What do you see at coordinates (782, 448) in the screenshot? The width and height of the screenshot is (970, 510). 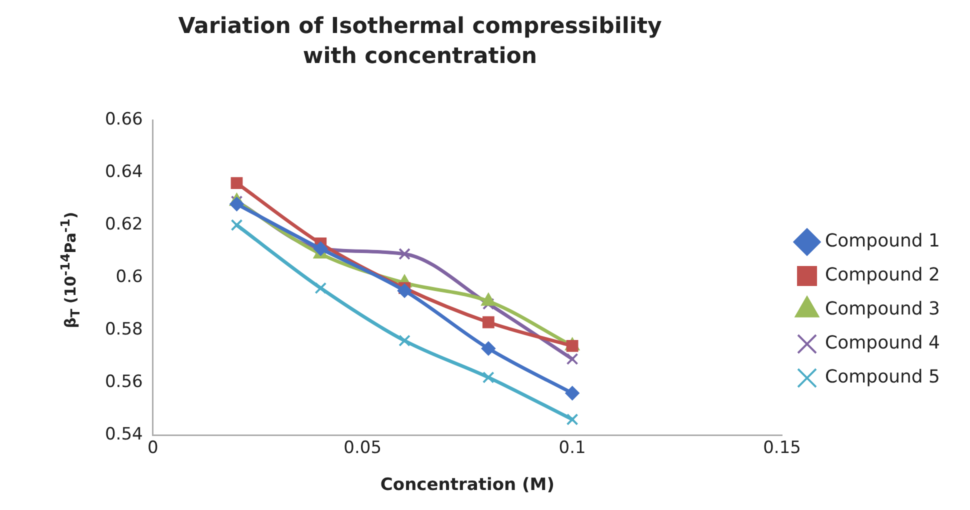 I see `x-tick-label: 0.15` at bounding box center [782, 448].